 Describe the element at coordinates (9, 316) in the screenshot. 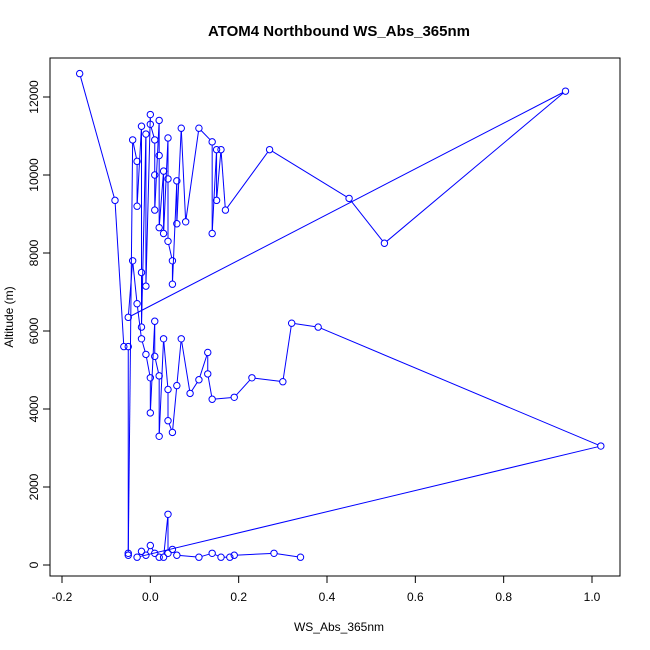

I see `y-axis-label: Altitude (m)` at that location.